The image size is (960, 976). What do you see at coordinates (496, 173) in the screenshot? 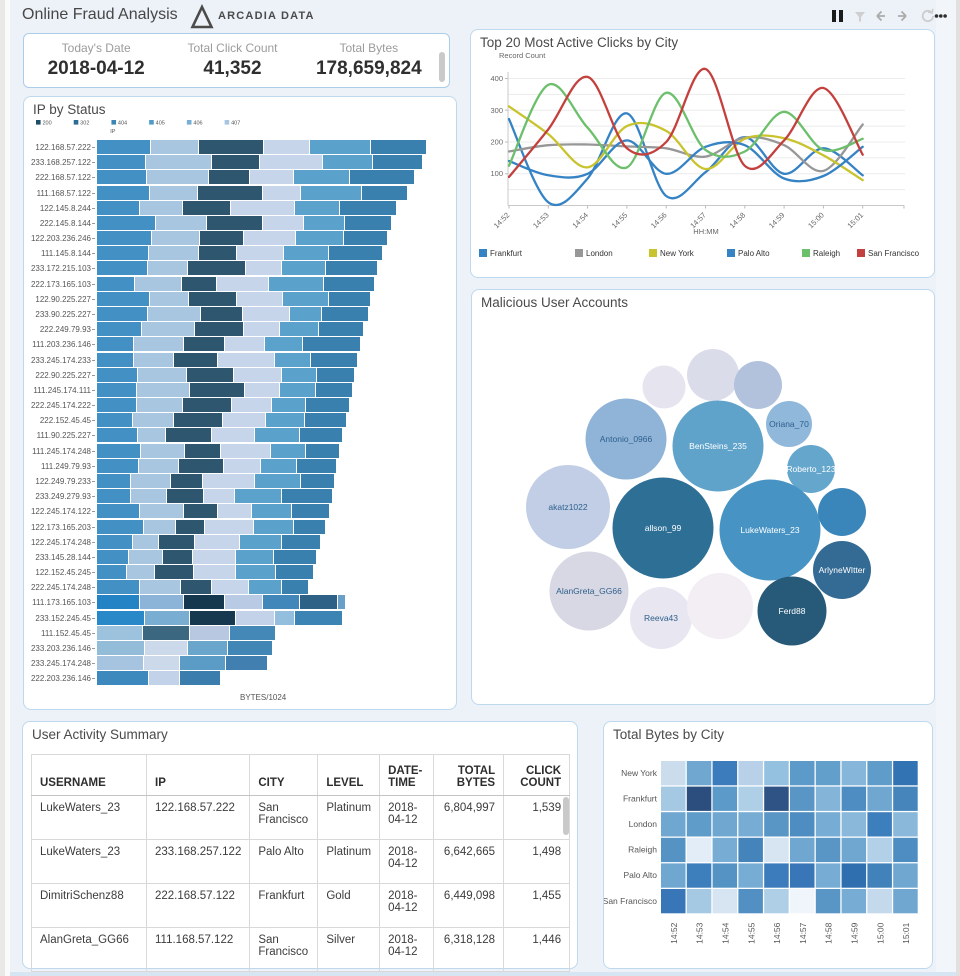
I see `svg-text: 100` at bounding box center [496, 173].